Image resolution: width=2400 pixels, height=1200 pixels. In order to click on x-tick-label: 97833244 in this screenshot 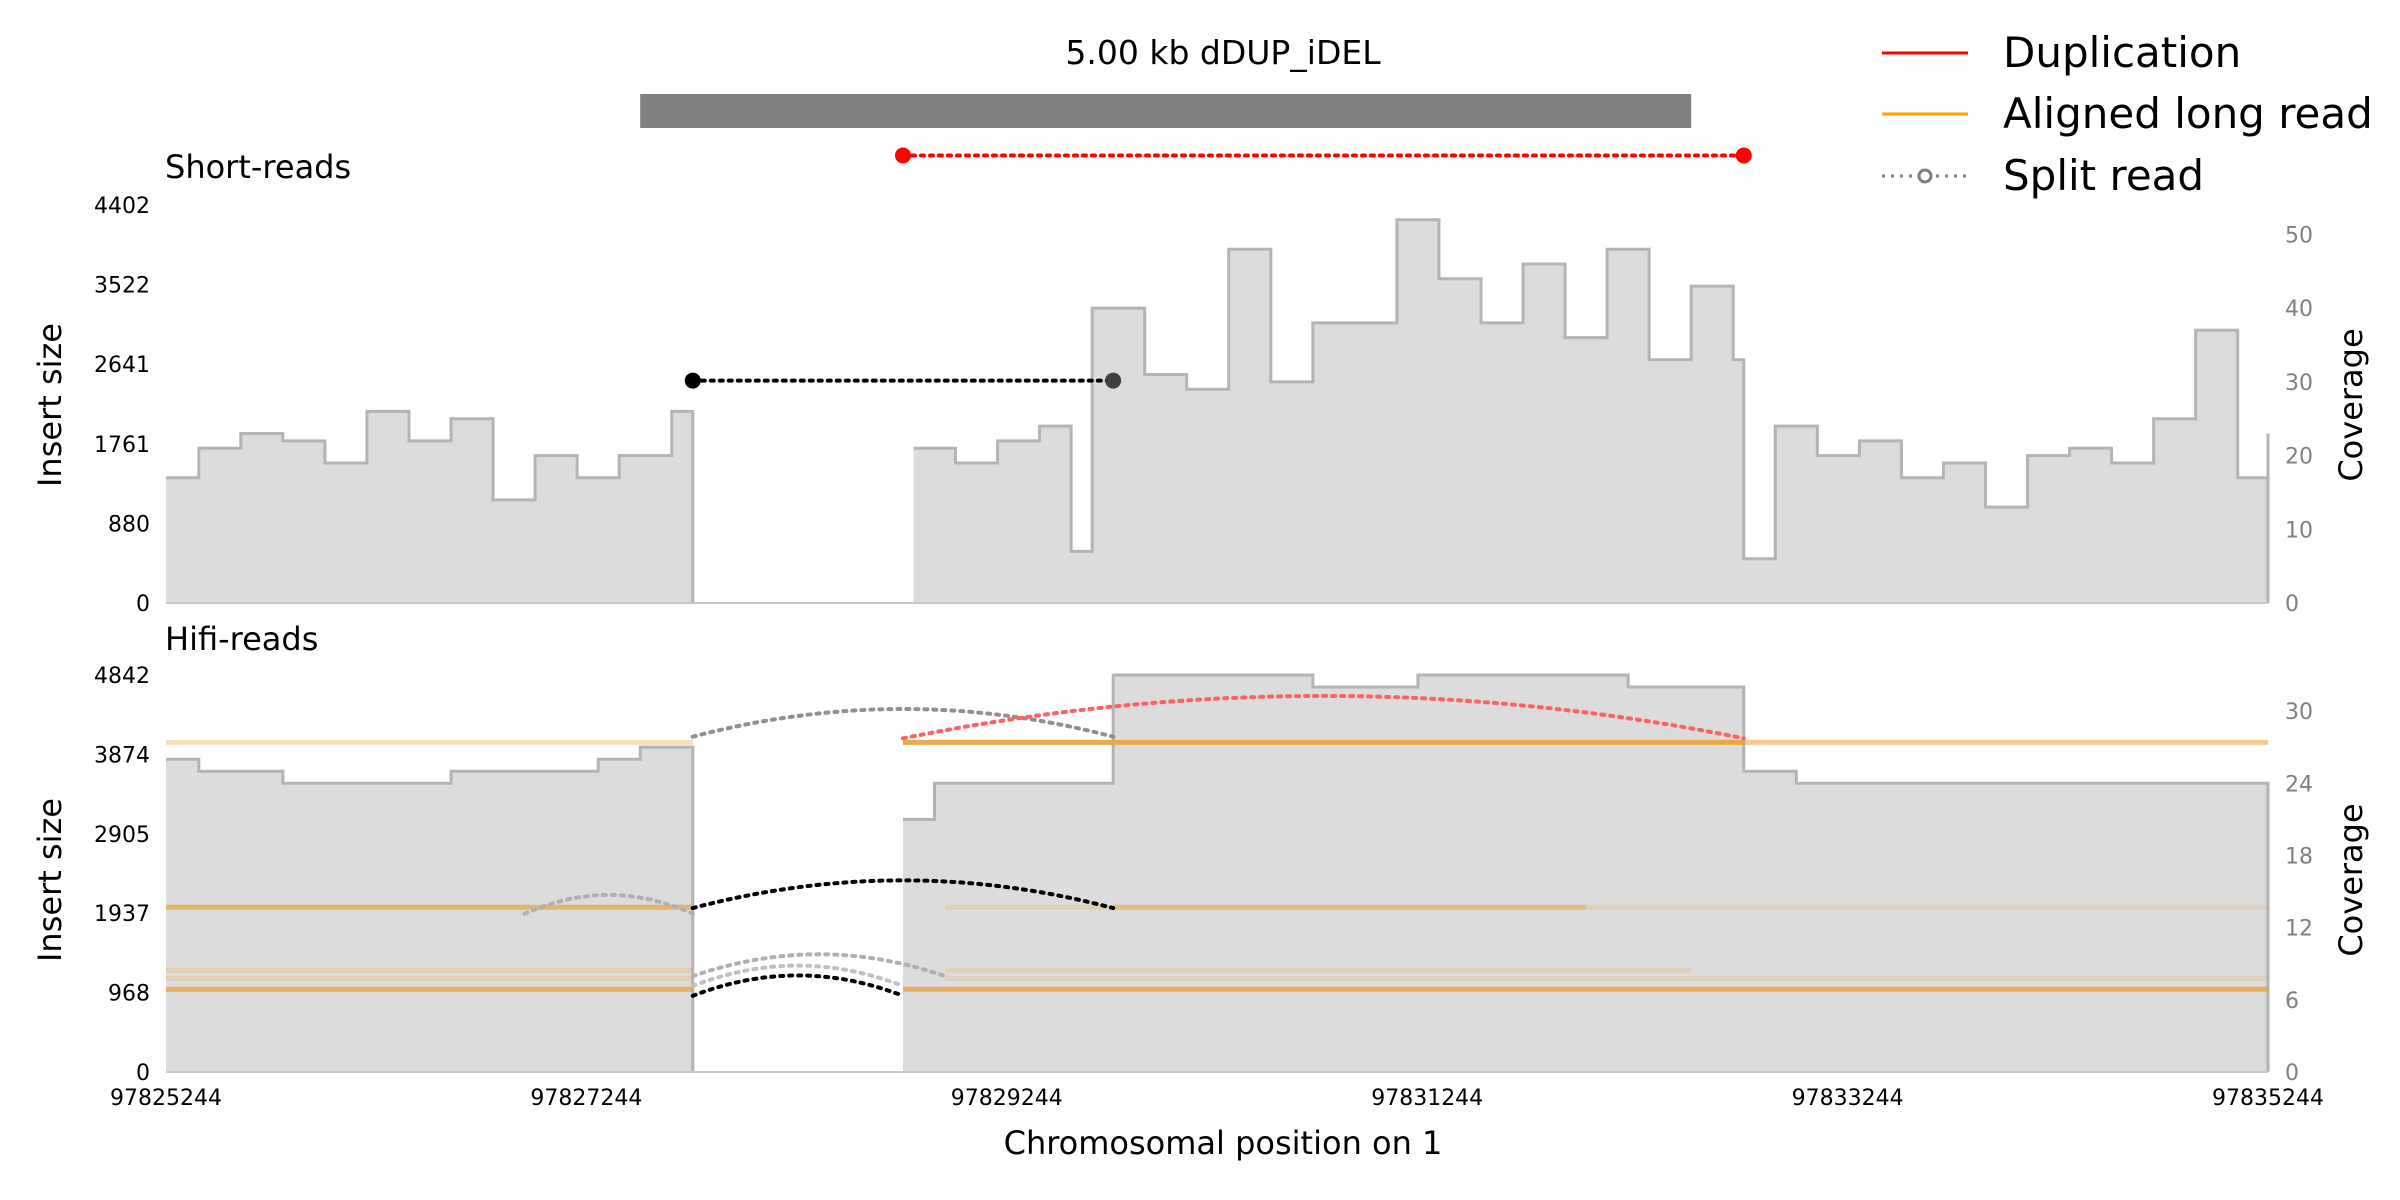, I will do `click(1848, 1098)`.